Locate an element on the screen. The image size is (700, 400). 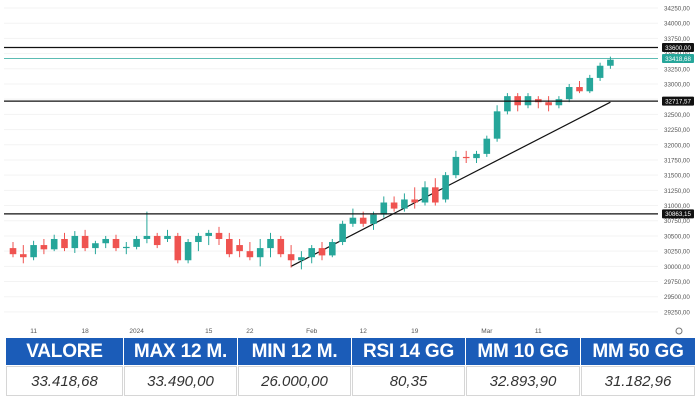
stat-value: 80,35 is located at coordinates (408, 381).